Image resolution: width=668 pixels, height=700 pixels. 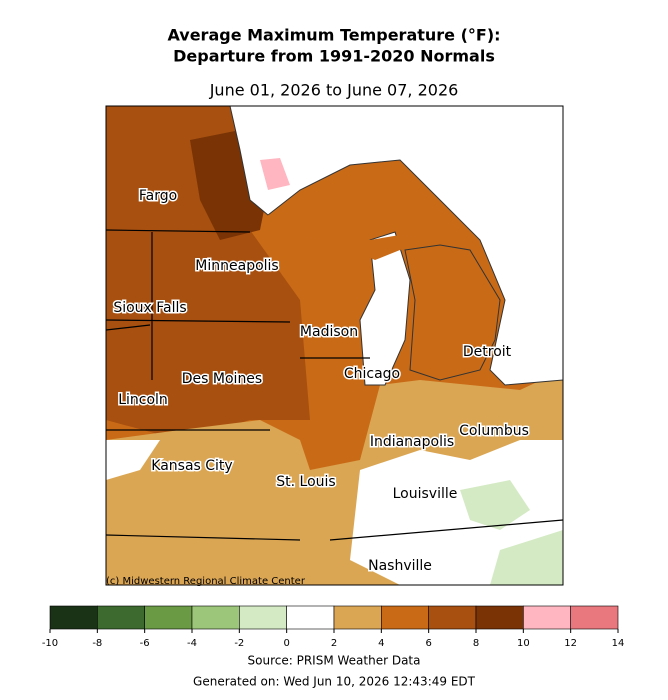 I want to click on city-label: Des Moines, so click(x=222, y=379).